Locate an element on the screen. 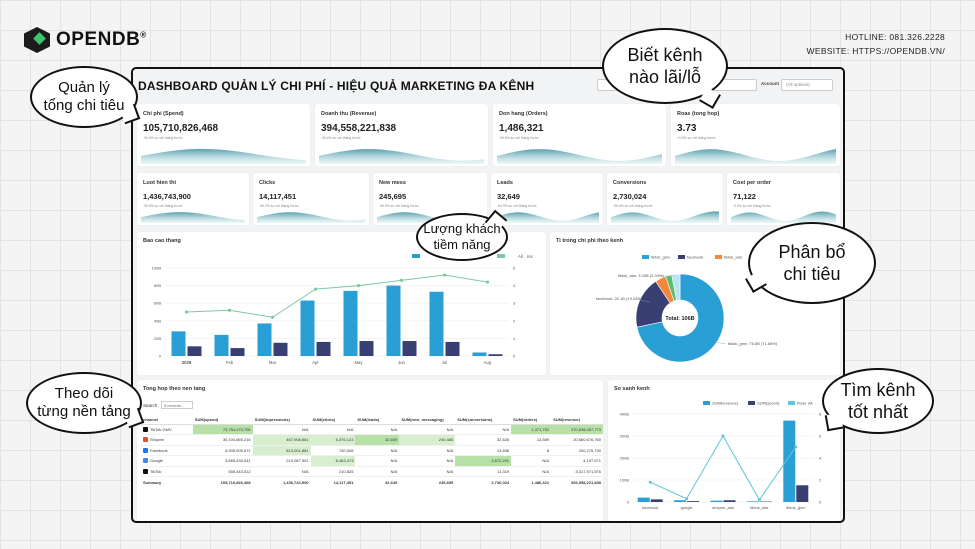 Image resolution: width=975 pixels, height=549 pixels. pie-label-gmv: tiktok_gmv: 75.8B (71.66%) is located at coordinates (753, 343).